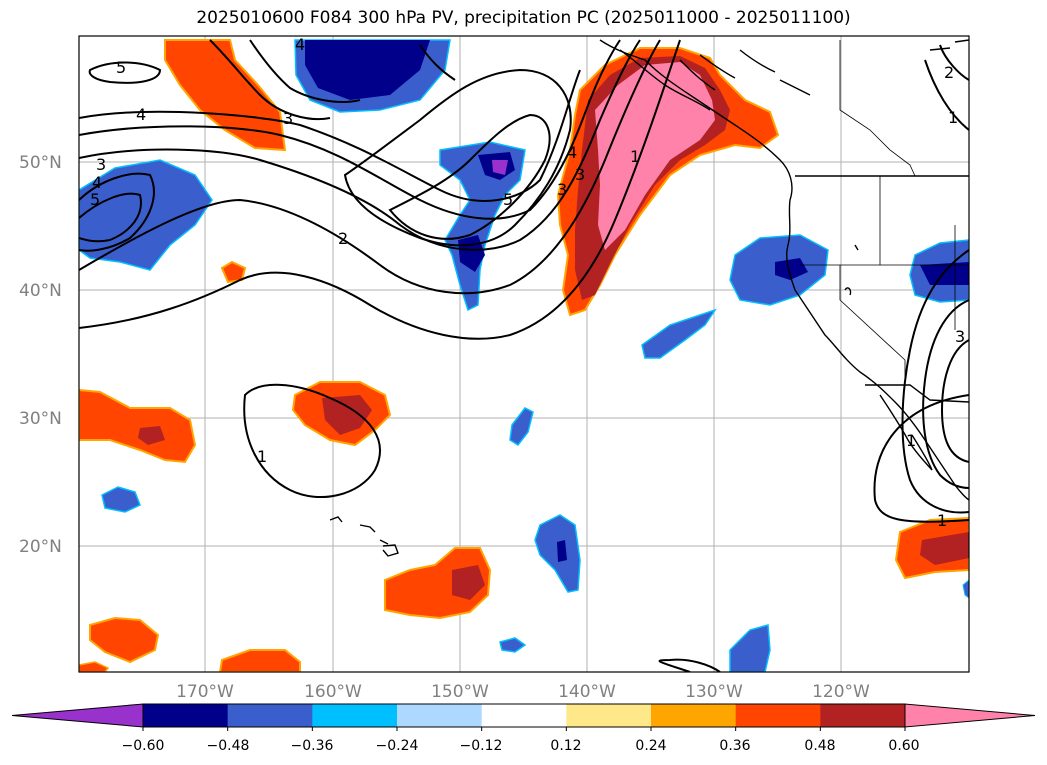  I want to click on longitude-labels: 170°W 160°W 150°W 140°W 130°W 120°W, so click(523, 692).